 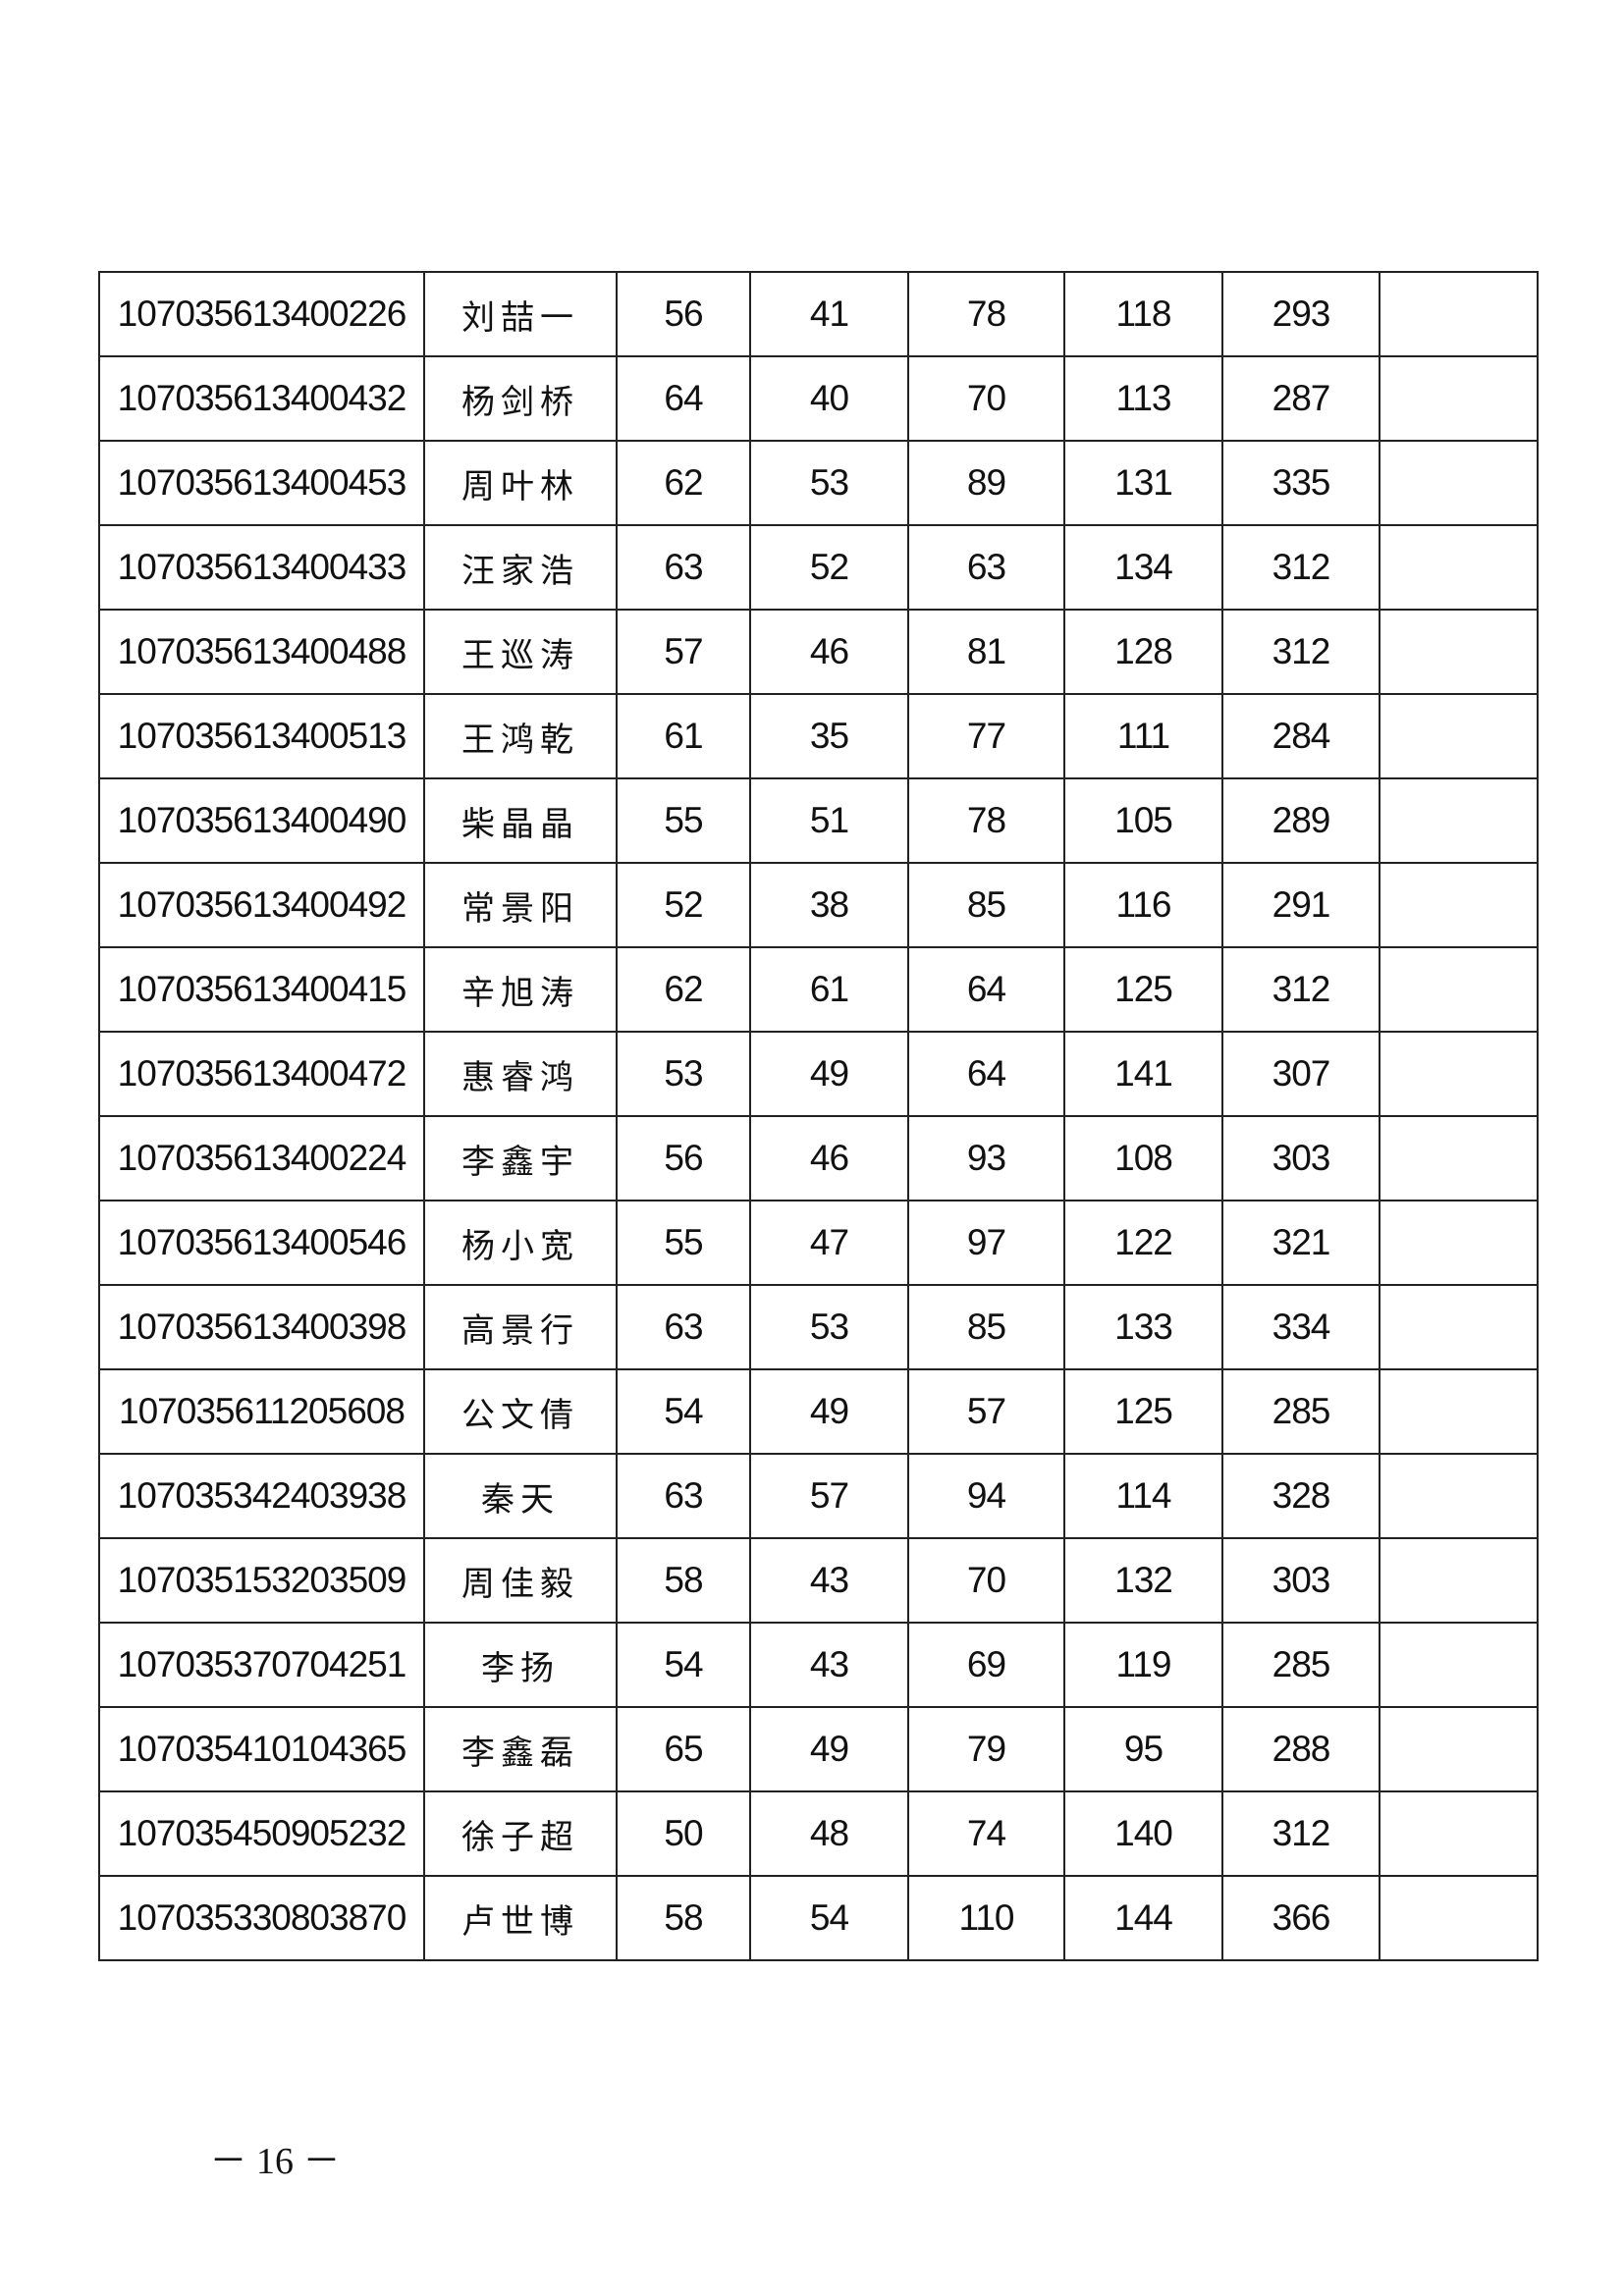 What do you see at coordinates (1143, 1243) in the screenshot?
I see `score-4-cell: 122` at bounding box center [1143, 1243].